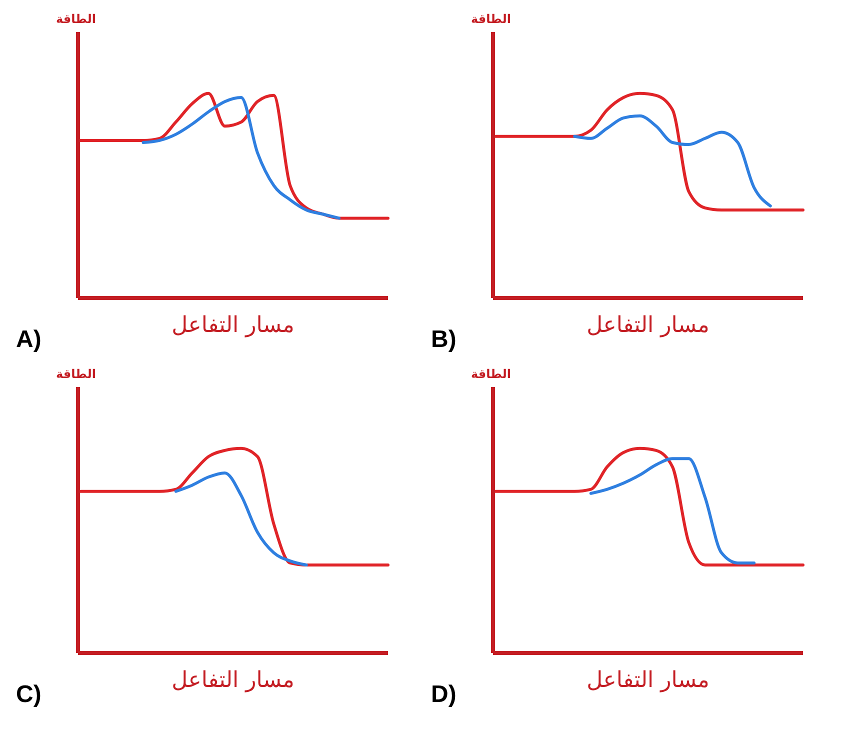 This screenshot has height=731, width=849. Describe the element at coordinates (443, 695) in the screenshot. I see `text: D)` at that location.